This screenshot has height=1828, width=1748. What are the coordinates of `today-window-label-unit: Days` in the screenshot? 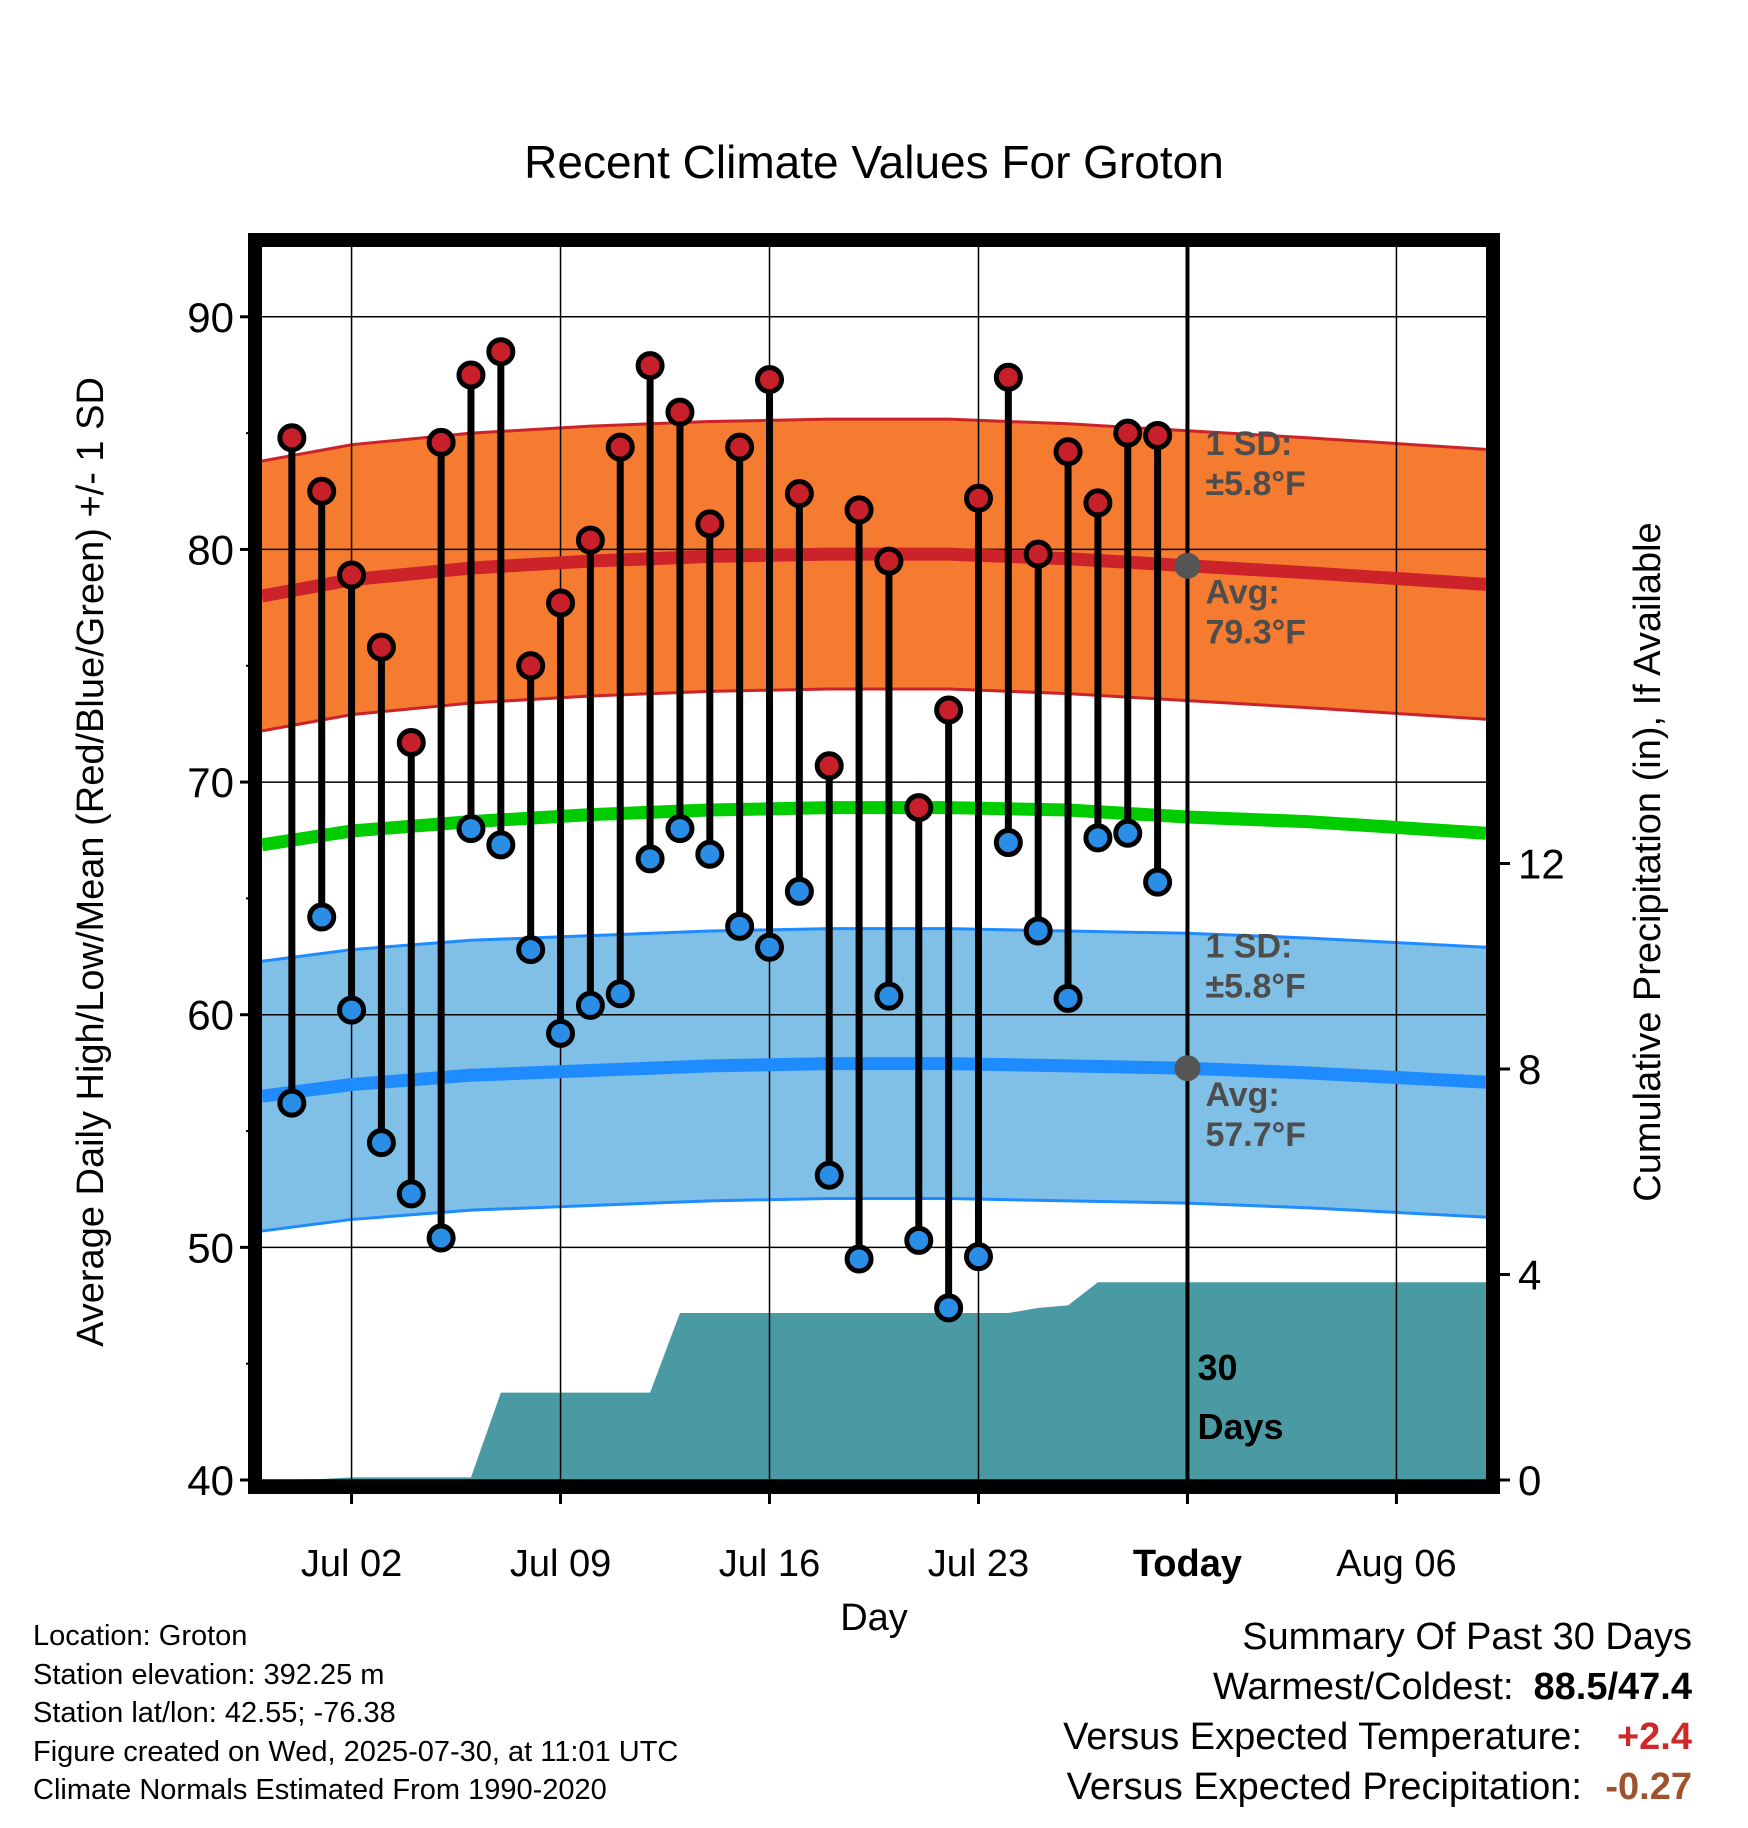 It's located at (1240, 1426).